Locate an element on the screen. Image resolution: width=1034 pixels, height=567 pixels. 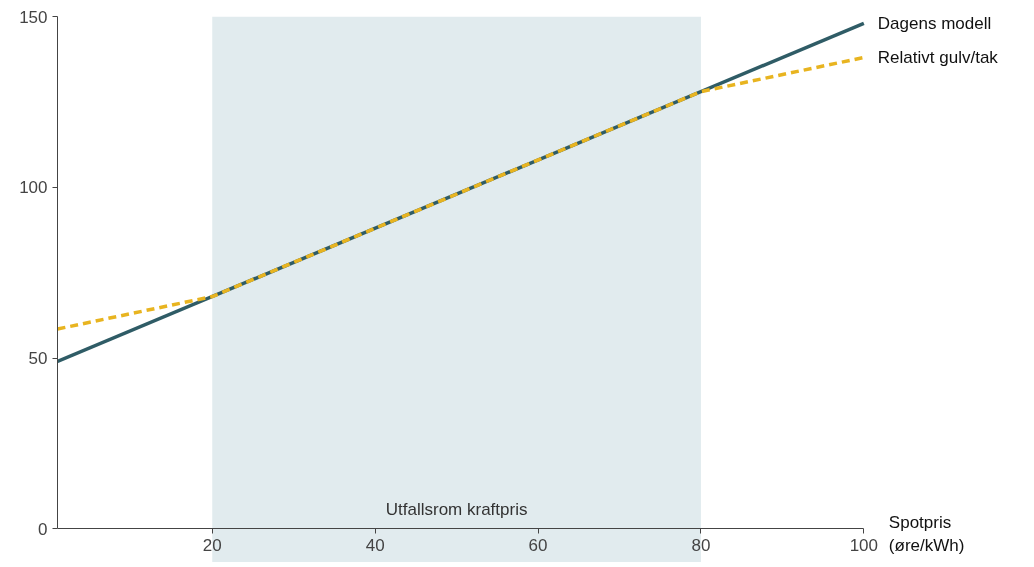
y-tick-label: 50 is located at coordinates (38, 359).